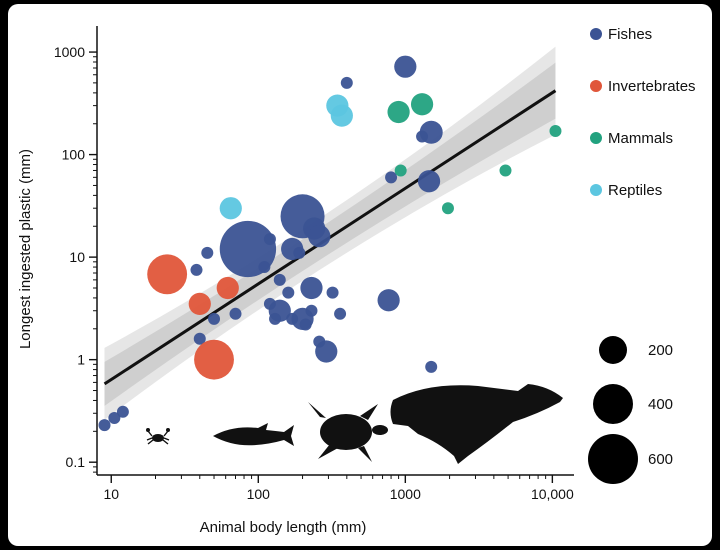 Image resolution: width=720 pixels, height=550 pixels. What do you see at coordinates (643, 112) in the screenshot?
I see `legend: Fishes Invertebrates Mammals Reptiles` at bounding box center [643, 112].